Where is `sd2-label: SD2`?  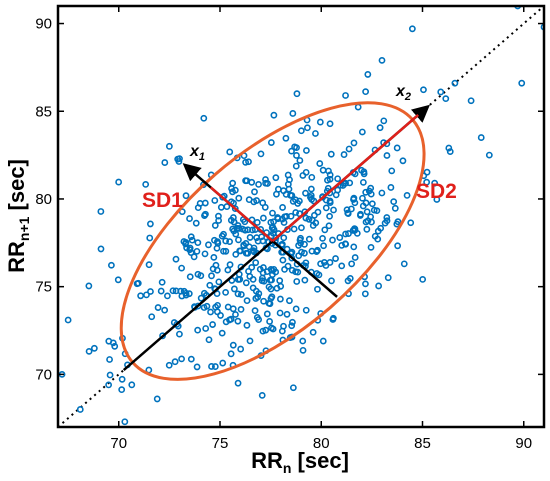 sd2-label: SD2 is located at coordinates (436, 191).